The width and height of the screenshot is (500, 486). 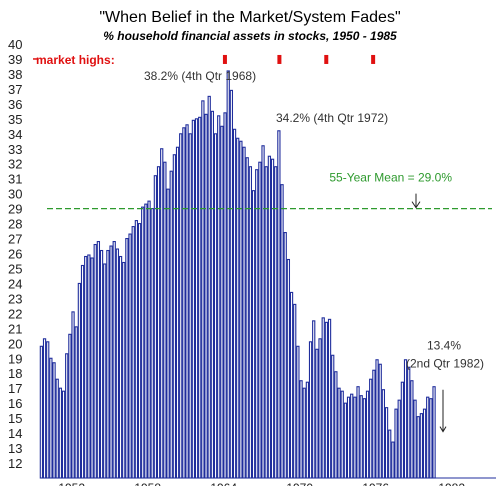 I want to click on y-tick-label: 12, so click(x=15, y=463).